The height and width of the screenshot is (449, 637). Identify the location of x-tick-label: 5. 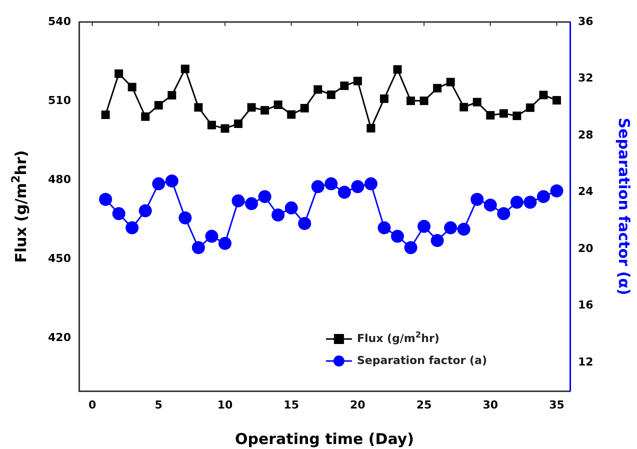
(158, 405).